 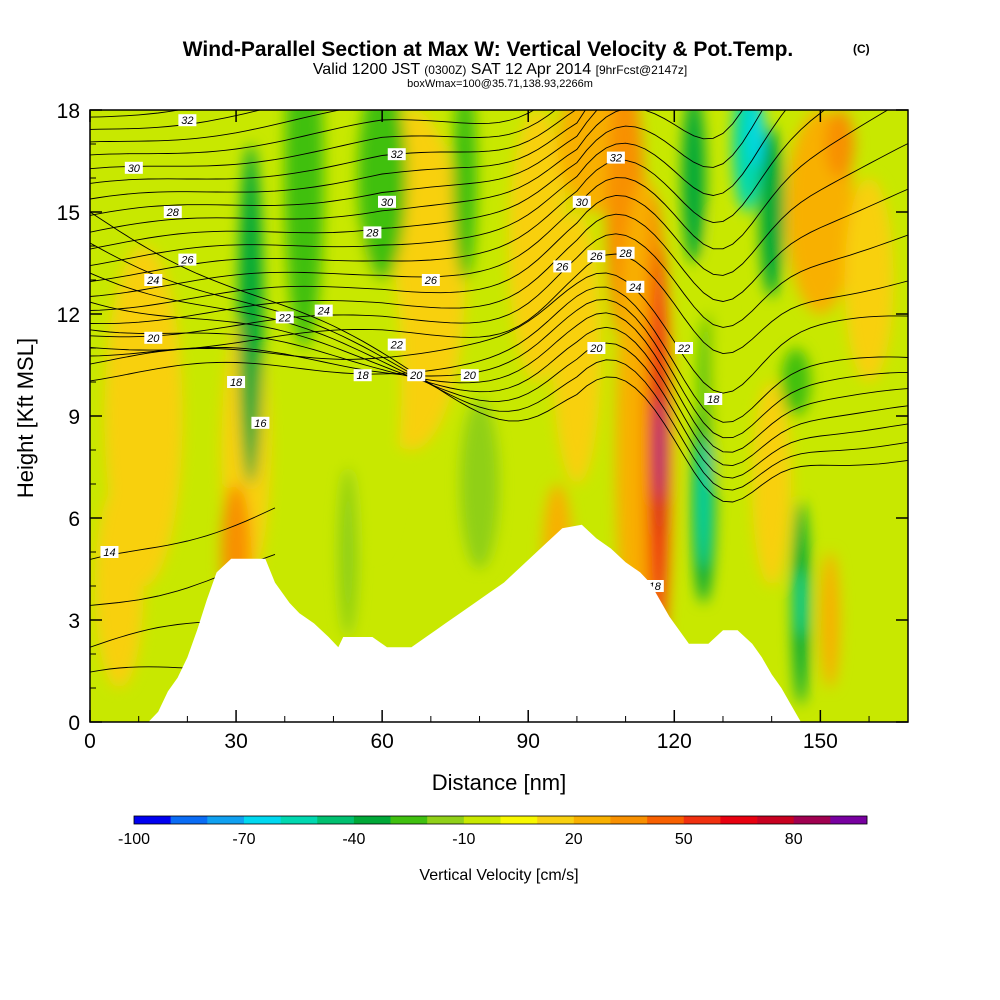 What do you see at coordinates (74, 621) in the screenshot?
I see `y-tick-label: 3` at bounding box center [74, 621].